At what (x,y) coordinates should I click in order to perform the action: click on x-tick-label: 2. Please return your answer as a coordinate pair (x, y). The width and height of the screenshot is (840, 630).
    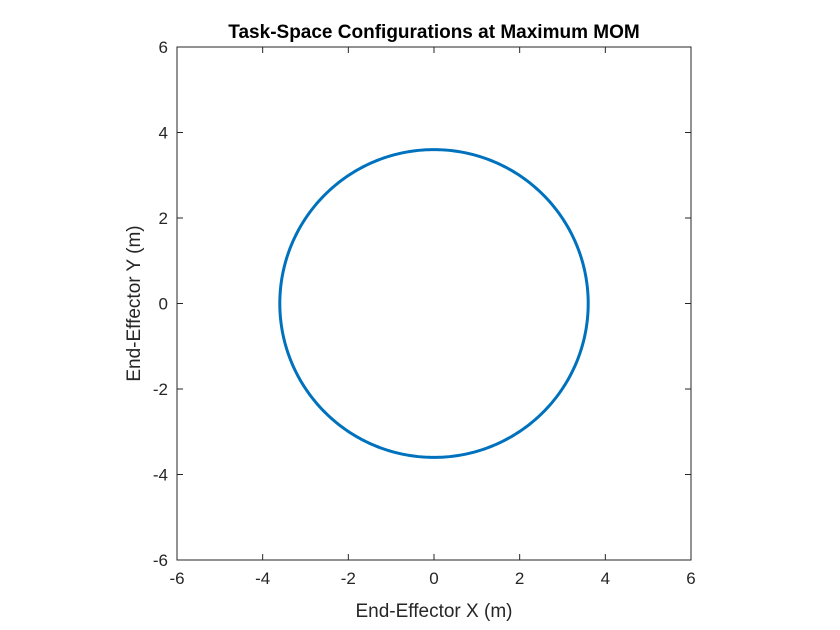
    Looking at the image, I should click on (519, 578).